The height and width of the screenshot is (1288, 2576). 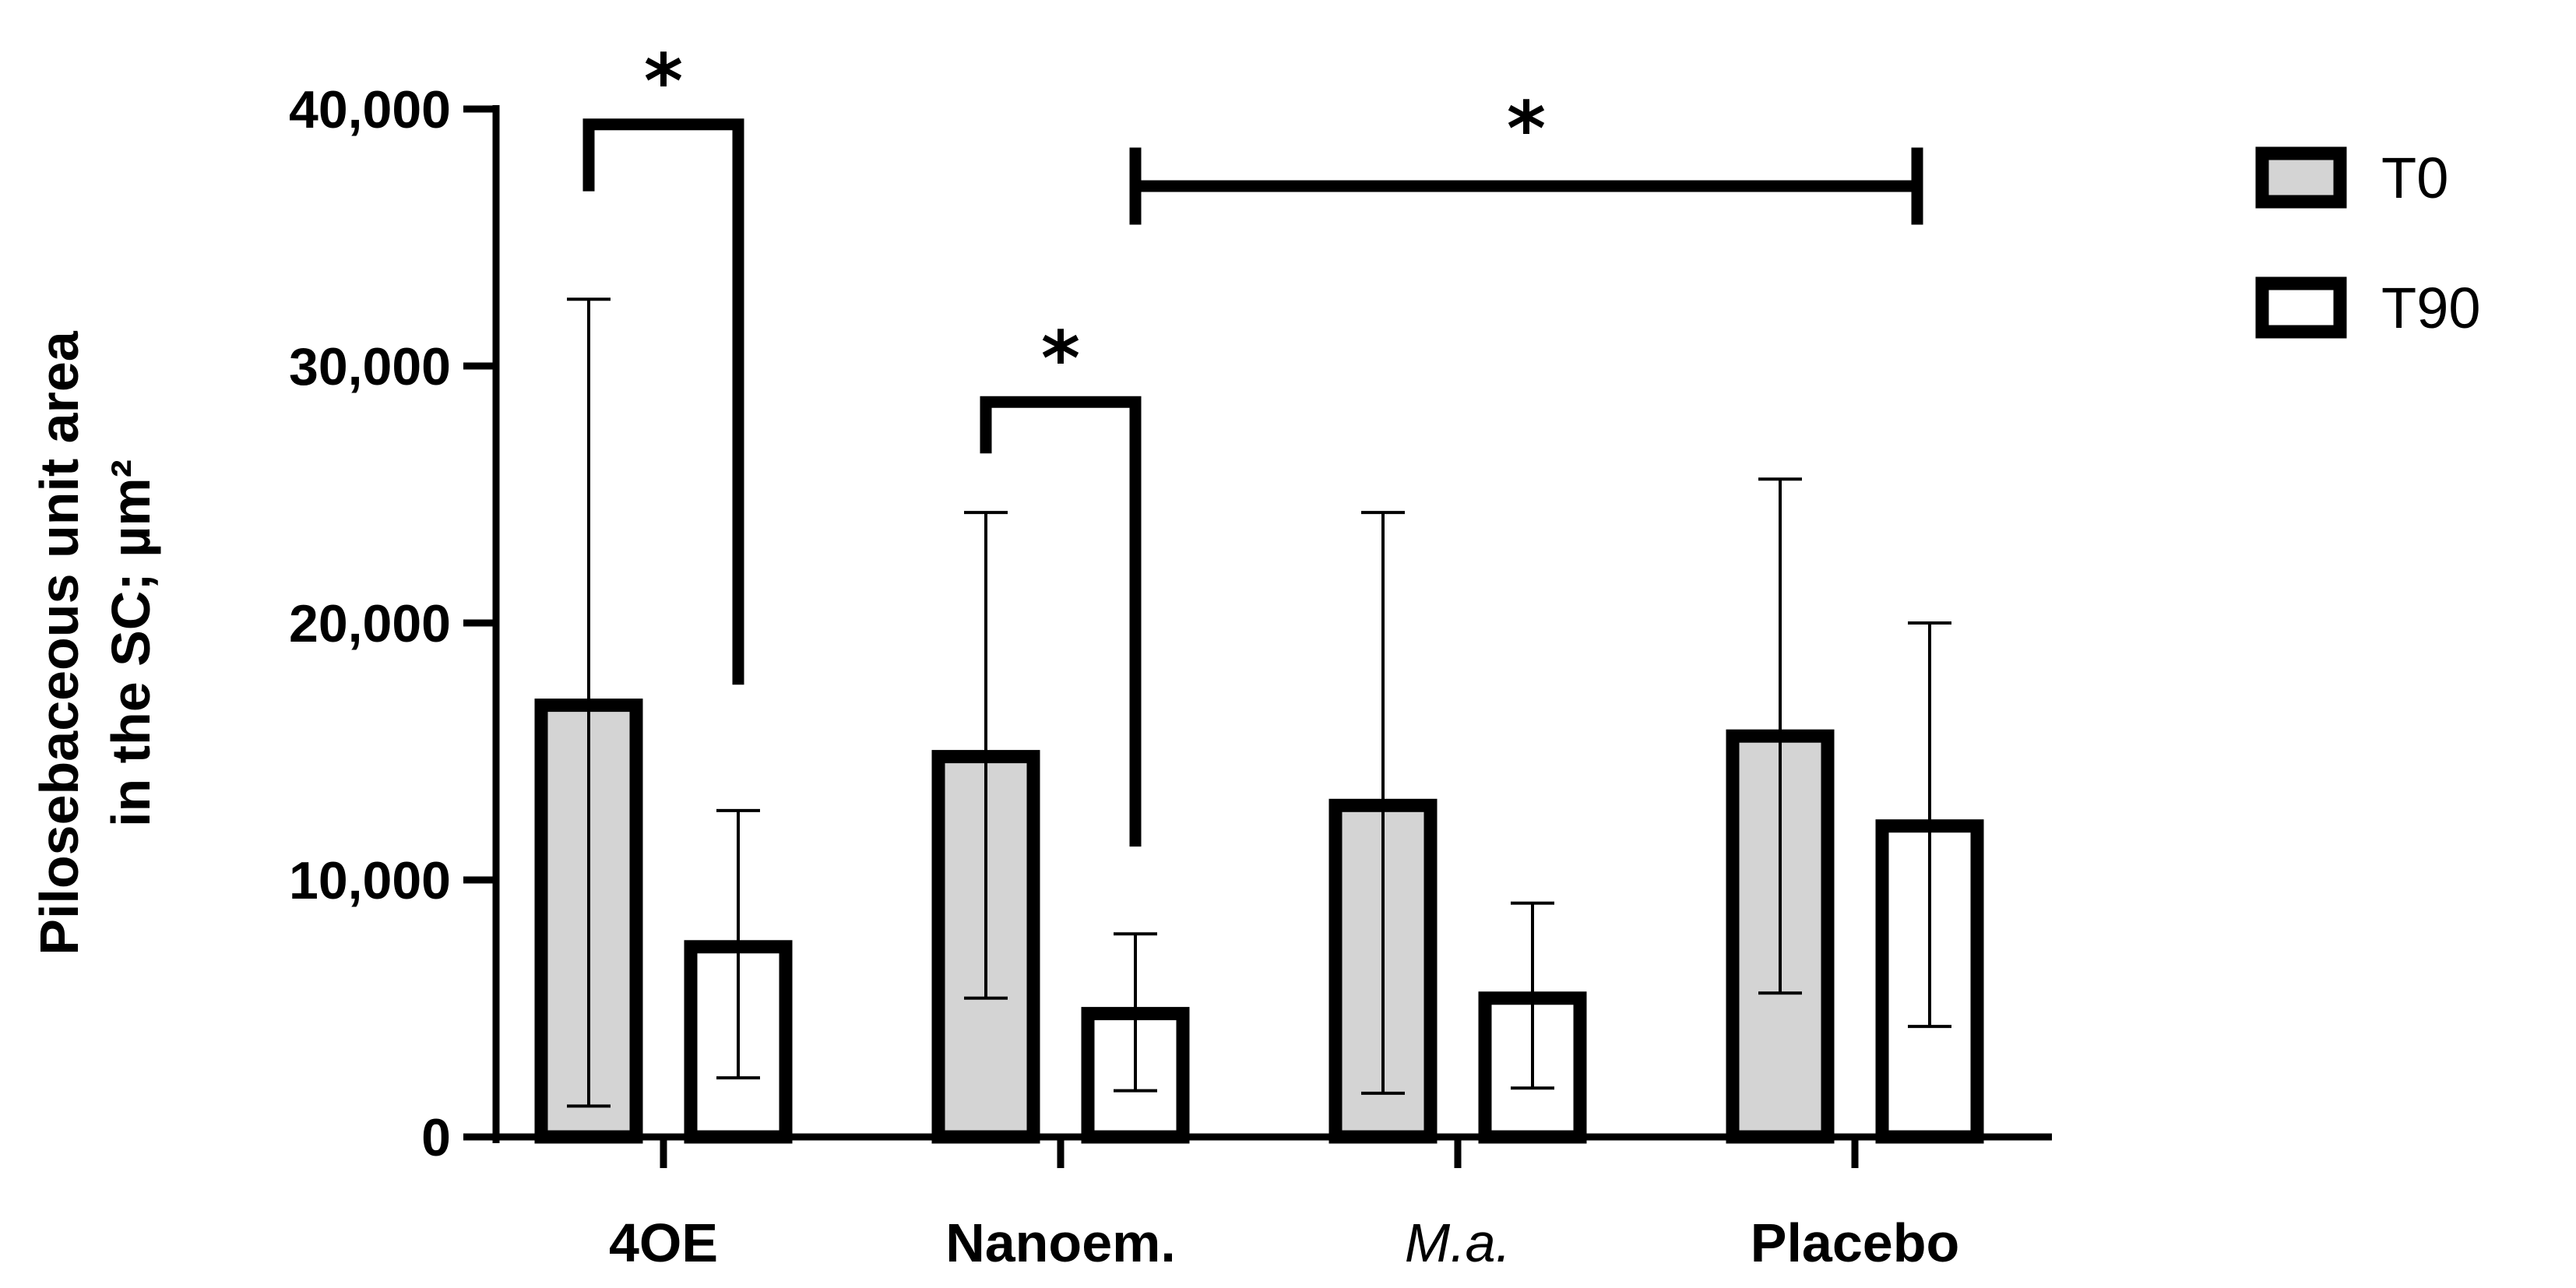 I want to click on y-axis-label-line1: Pilosebaceous unit area, so click(x=59, y=642).